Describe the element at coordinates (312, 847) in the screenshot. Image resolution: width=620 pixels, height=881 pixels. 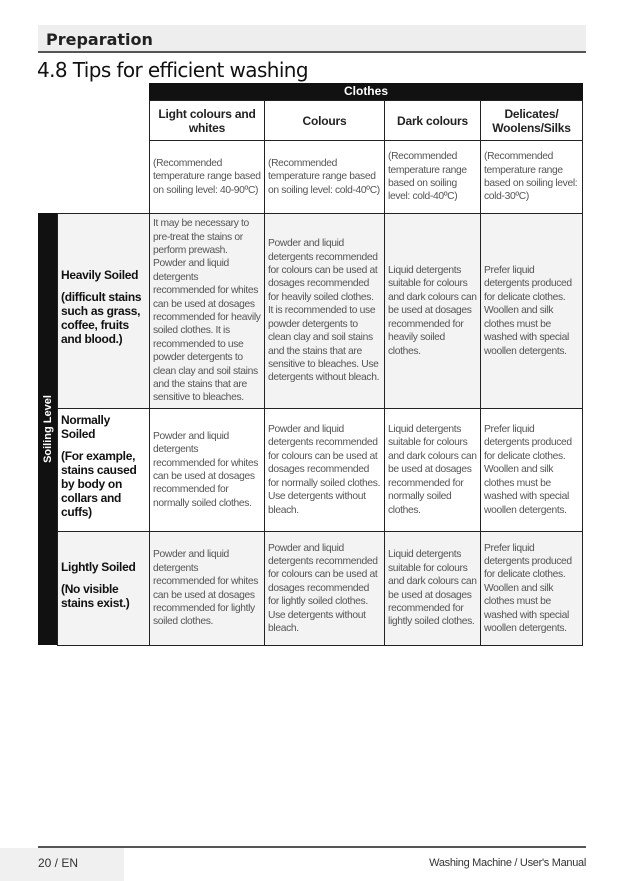
I see `footer-divider` at that location.